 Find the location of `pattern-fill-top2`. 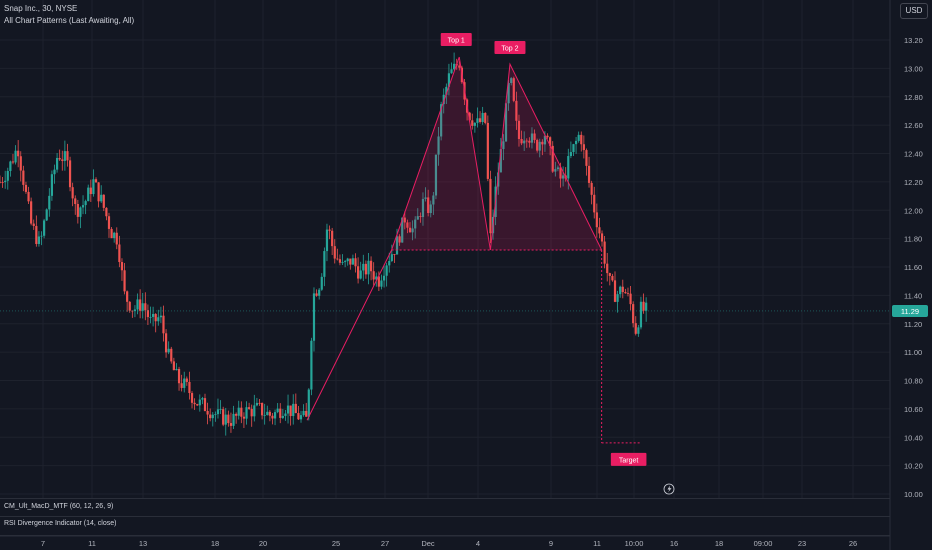

pattern-fill-top2 is located at coordinates (546, 157).